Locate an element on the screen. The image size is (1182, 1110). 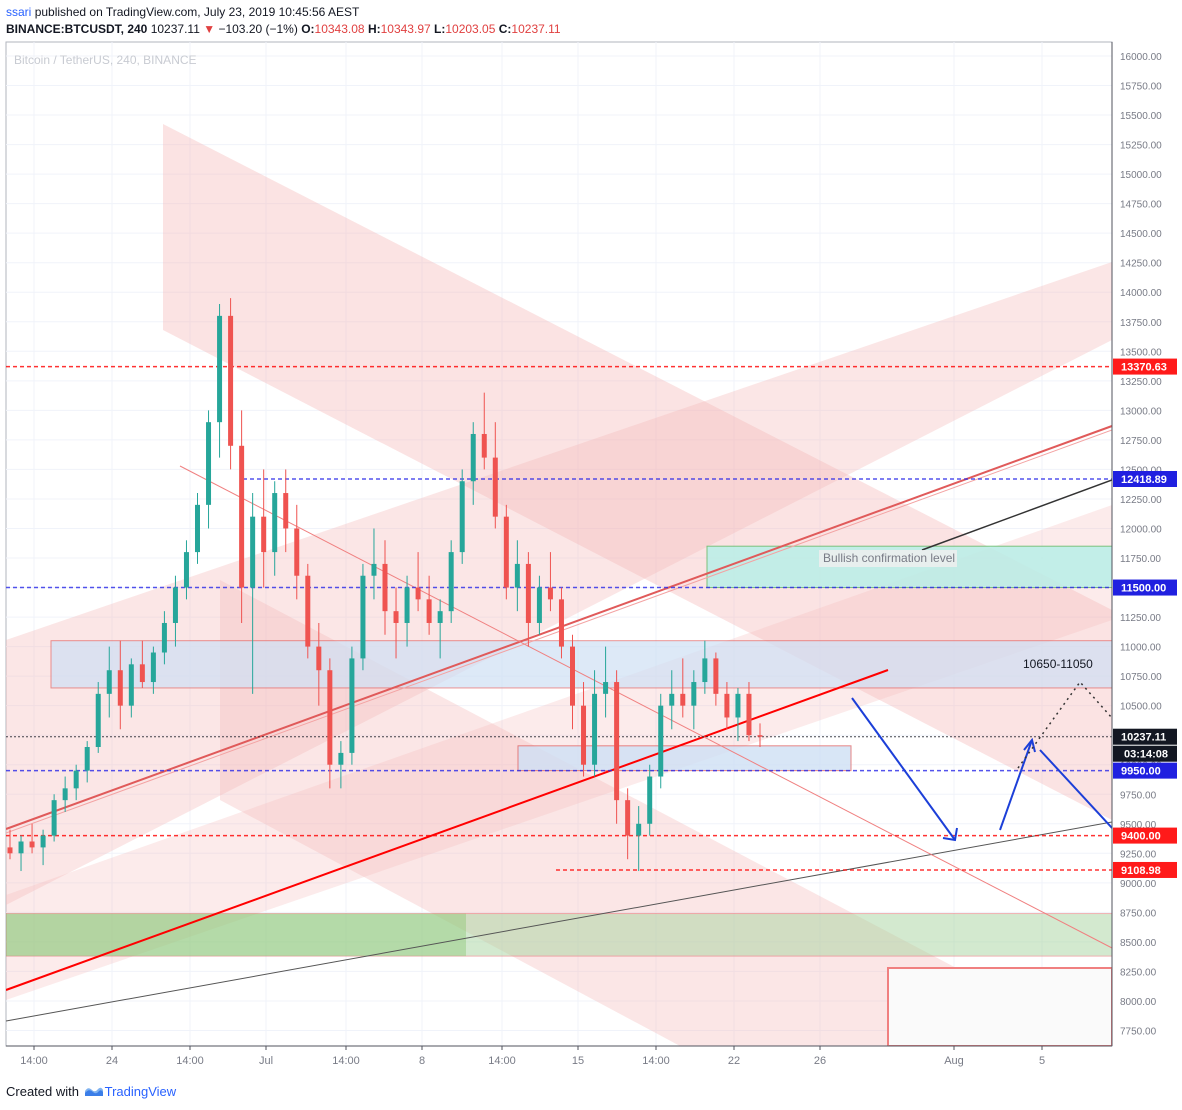
resistance-zone is located at coordinates (581, 664).